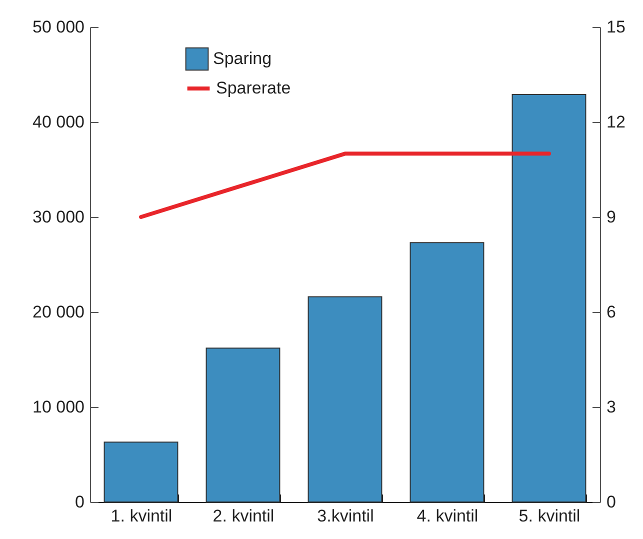 The height and width of the screenshot is (539, 643). What do you see at coordinates (79, 502) in the screenshot?
I see `y-tick-label: 0` at bounding box center [79, 502].